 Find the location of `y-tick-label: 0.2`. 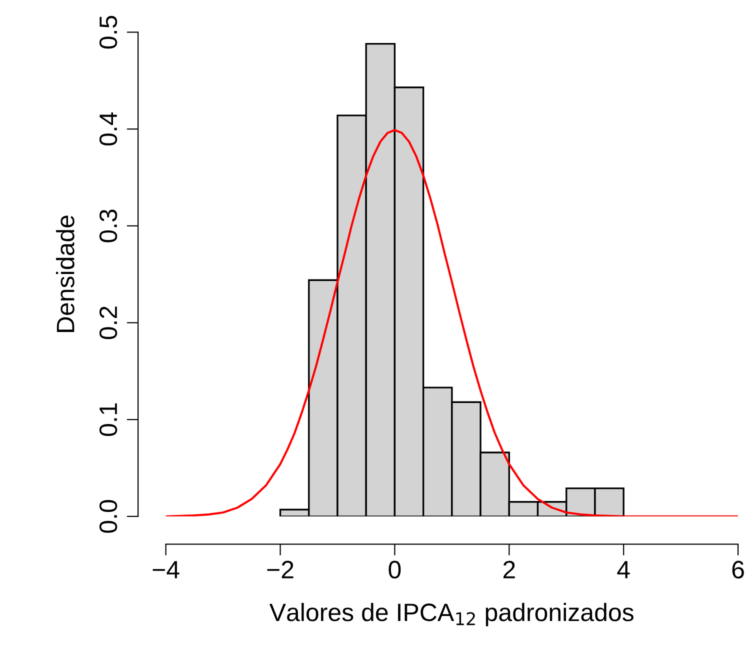

y-tick-label: 0.2 is located at coordinates (108, 323).